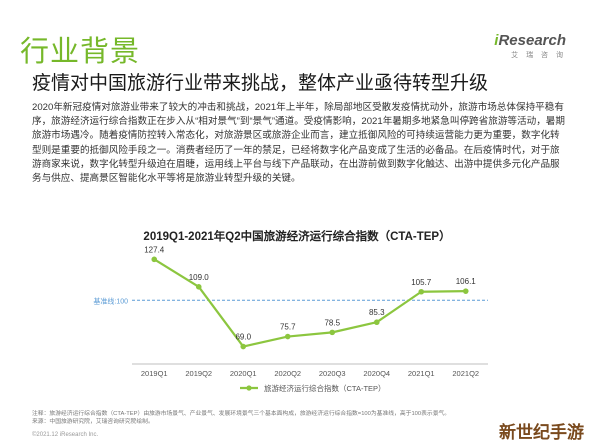  I want to click on x-tick-label: 2019Q1, so click(154, 373).